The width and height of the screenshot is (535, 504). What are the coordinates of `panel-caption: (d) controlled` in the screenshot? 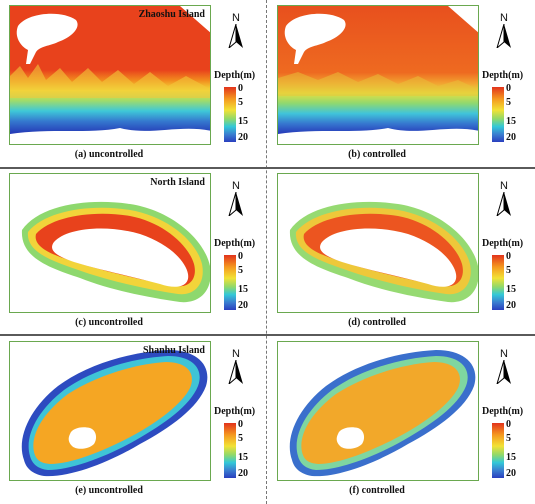 It's located at (377, 322).